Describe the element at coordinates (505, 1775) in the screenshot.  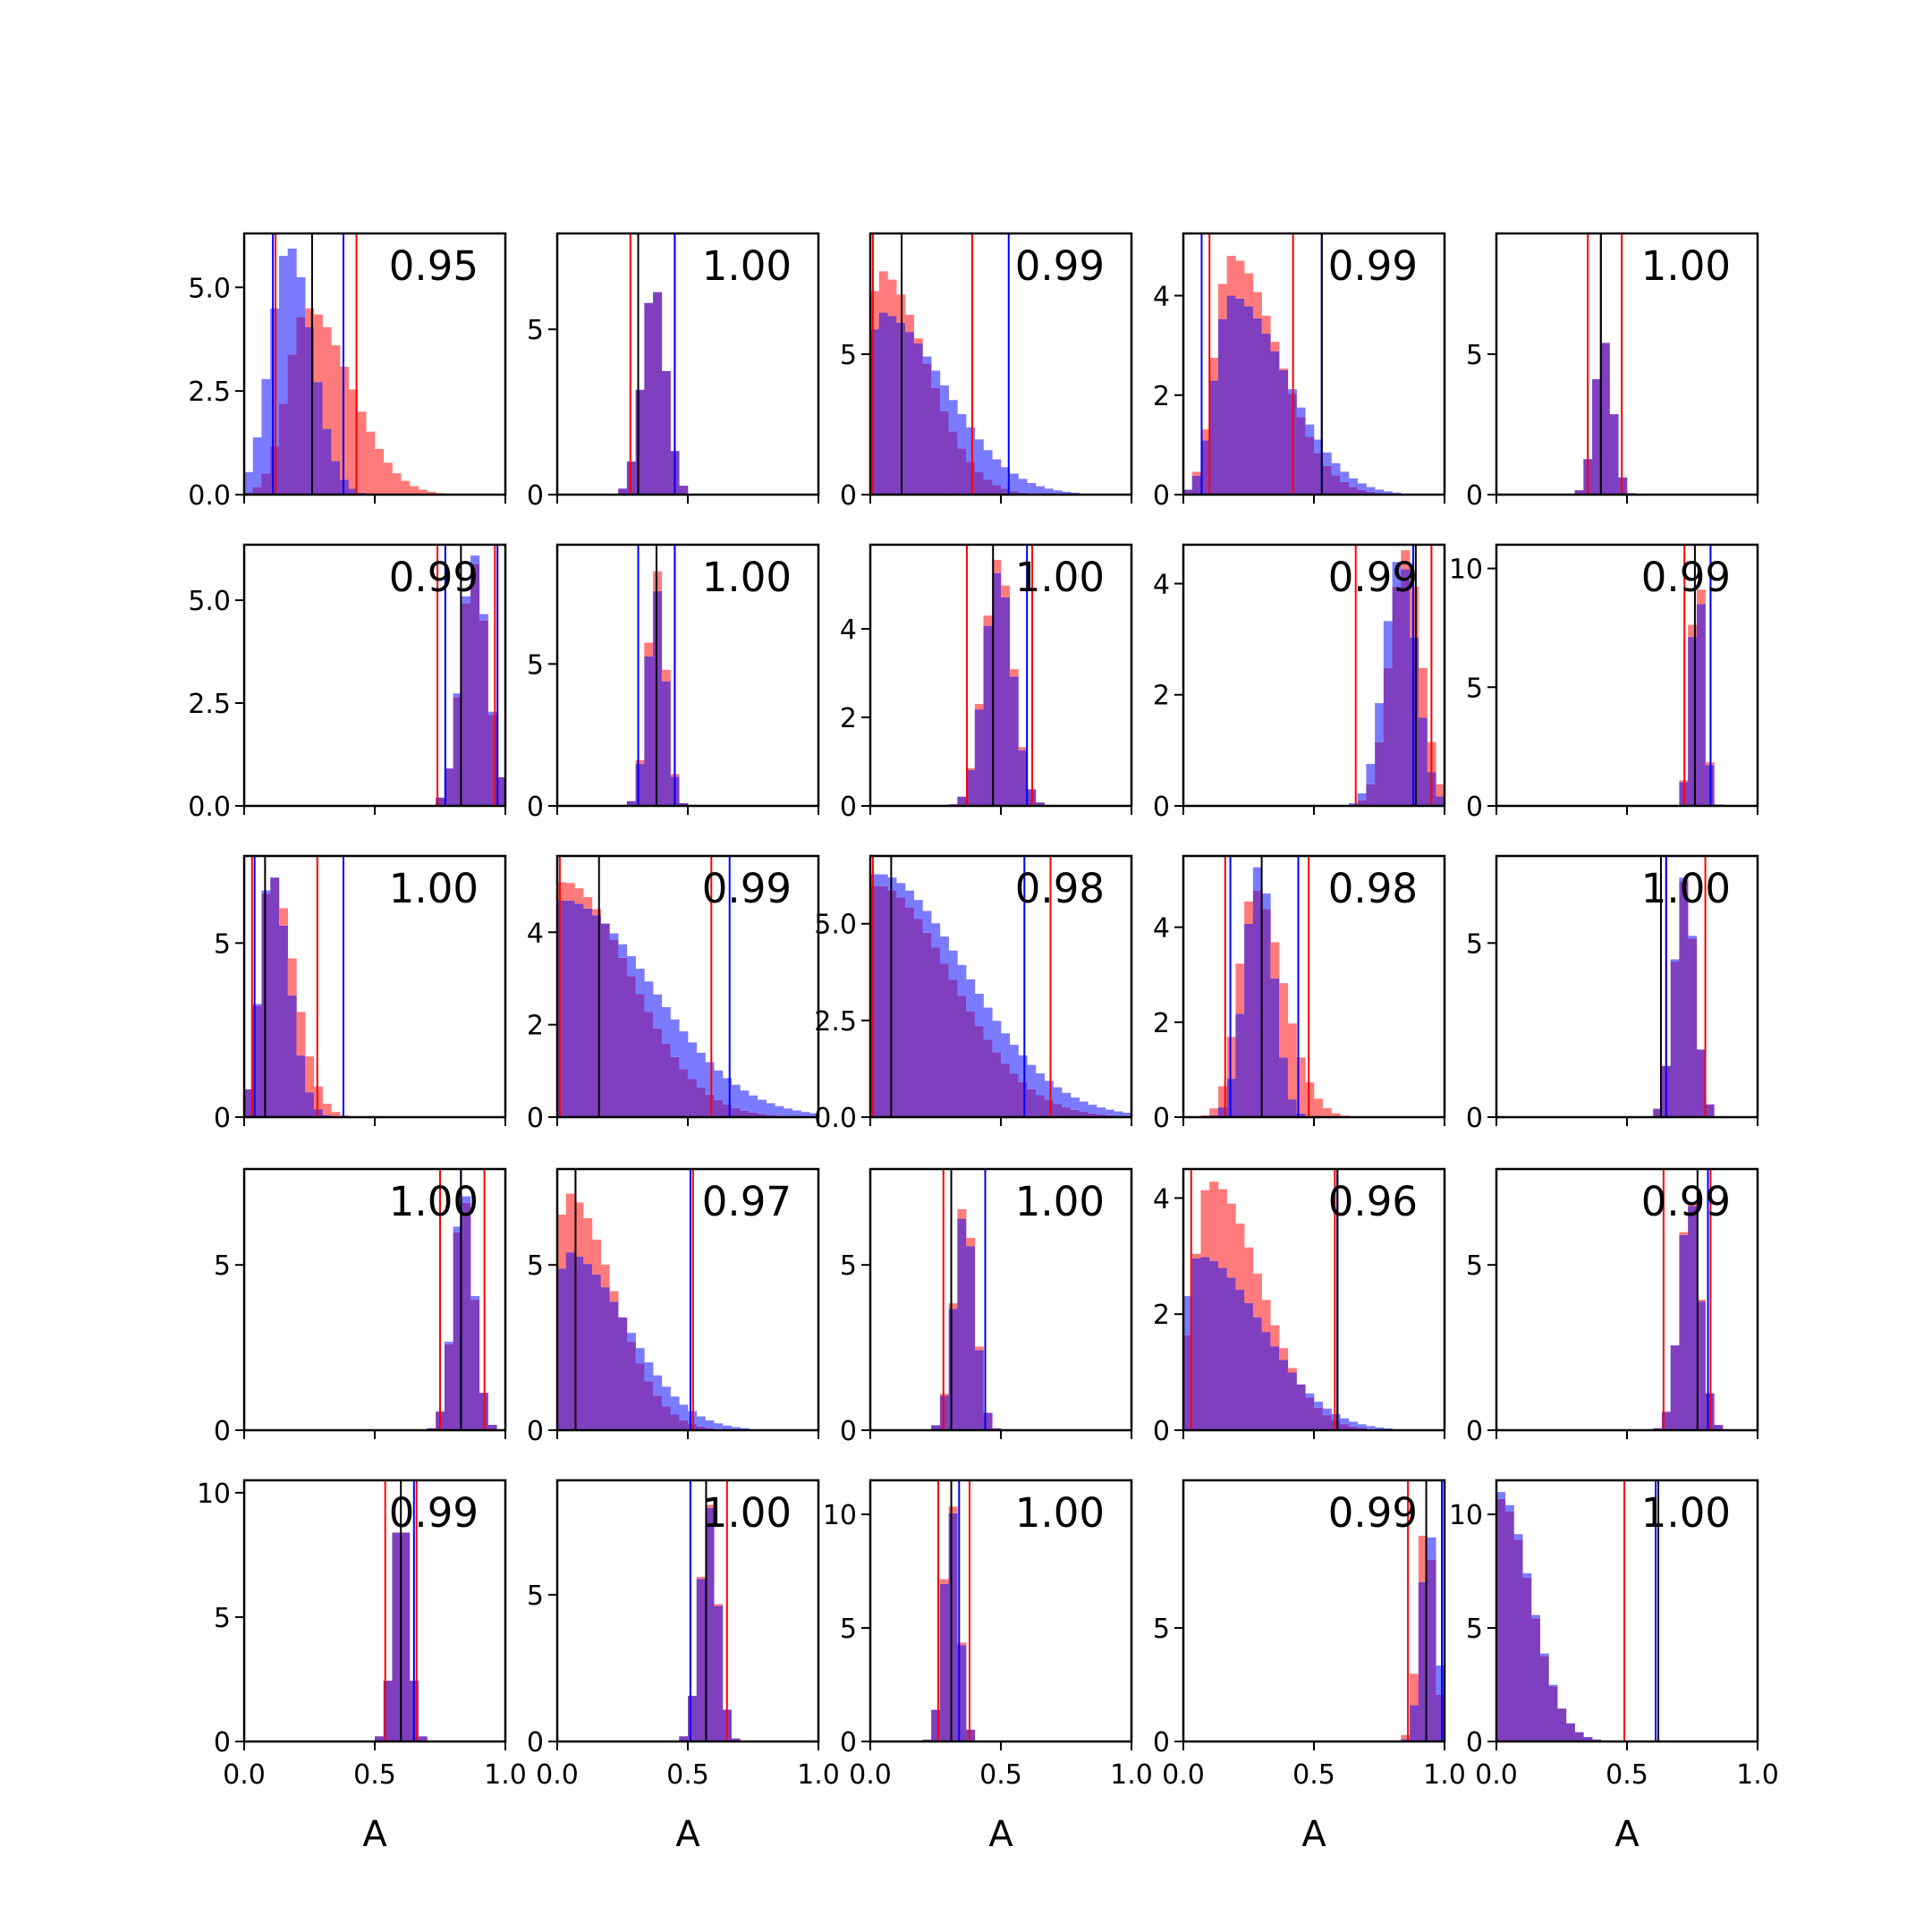
I see `x-tick-label: 1.0` at that location.